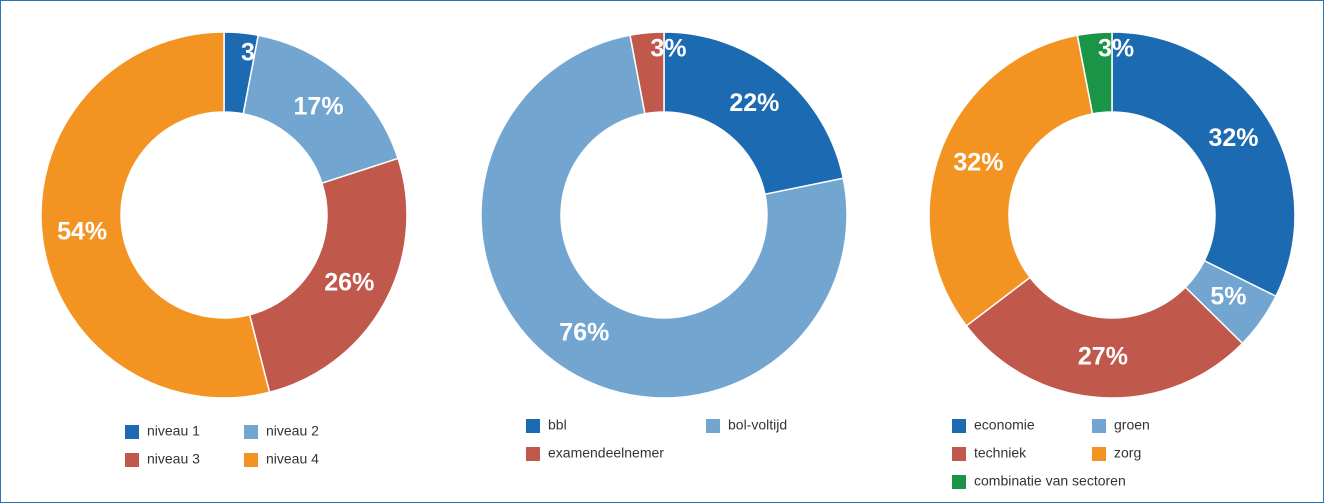  What do you see at coordinates (584, 332) in the screenshot?
I see `data-label: 76%` at bounding box center [584, 332].